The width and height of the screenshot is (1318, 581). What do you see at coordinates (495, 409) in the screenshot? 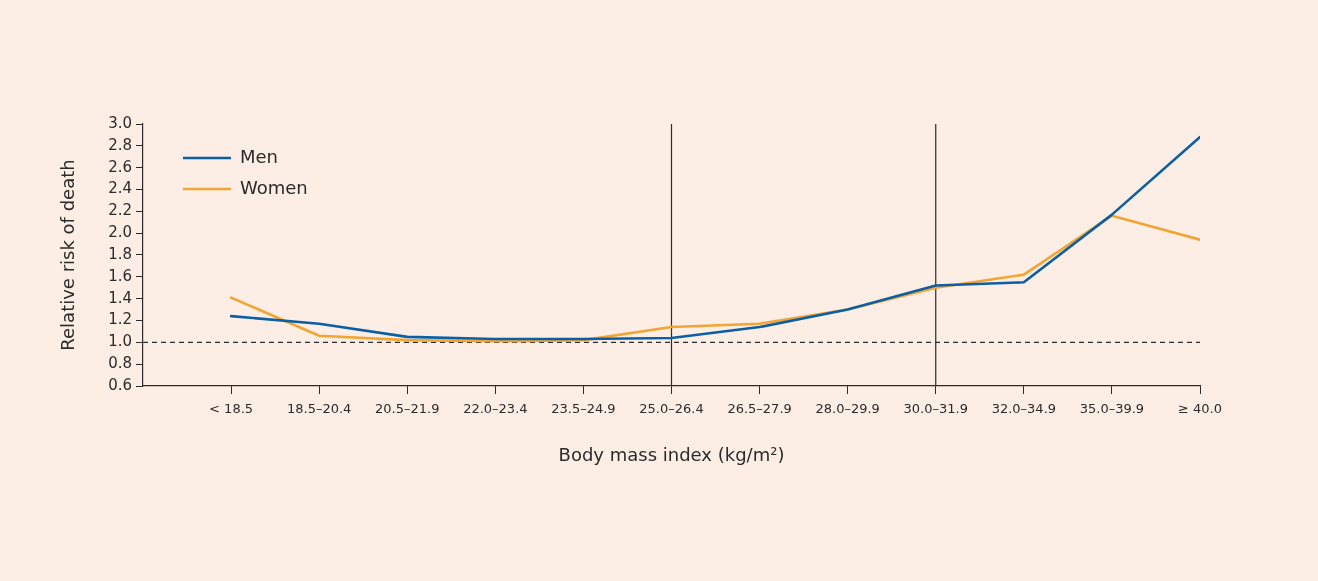
I see `x-tick-label: 22.0–23.4` at bounding box center [495, 409].